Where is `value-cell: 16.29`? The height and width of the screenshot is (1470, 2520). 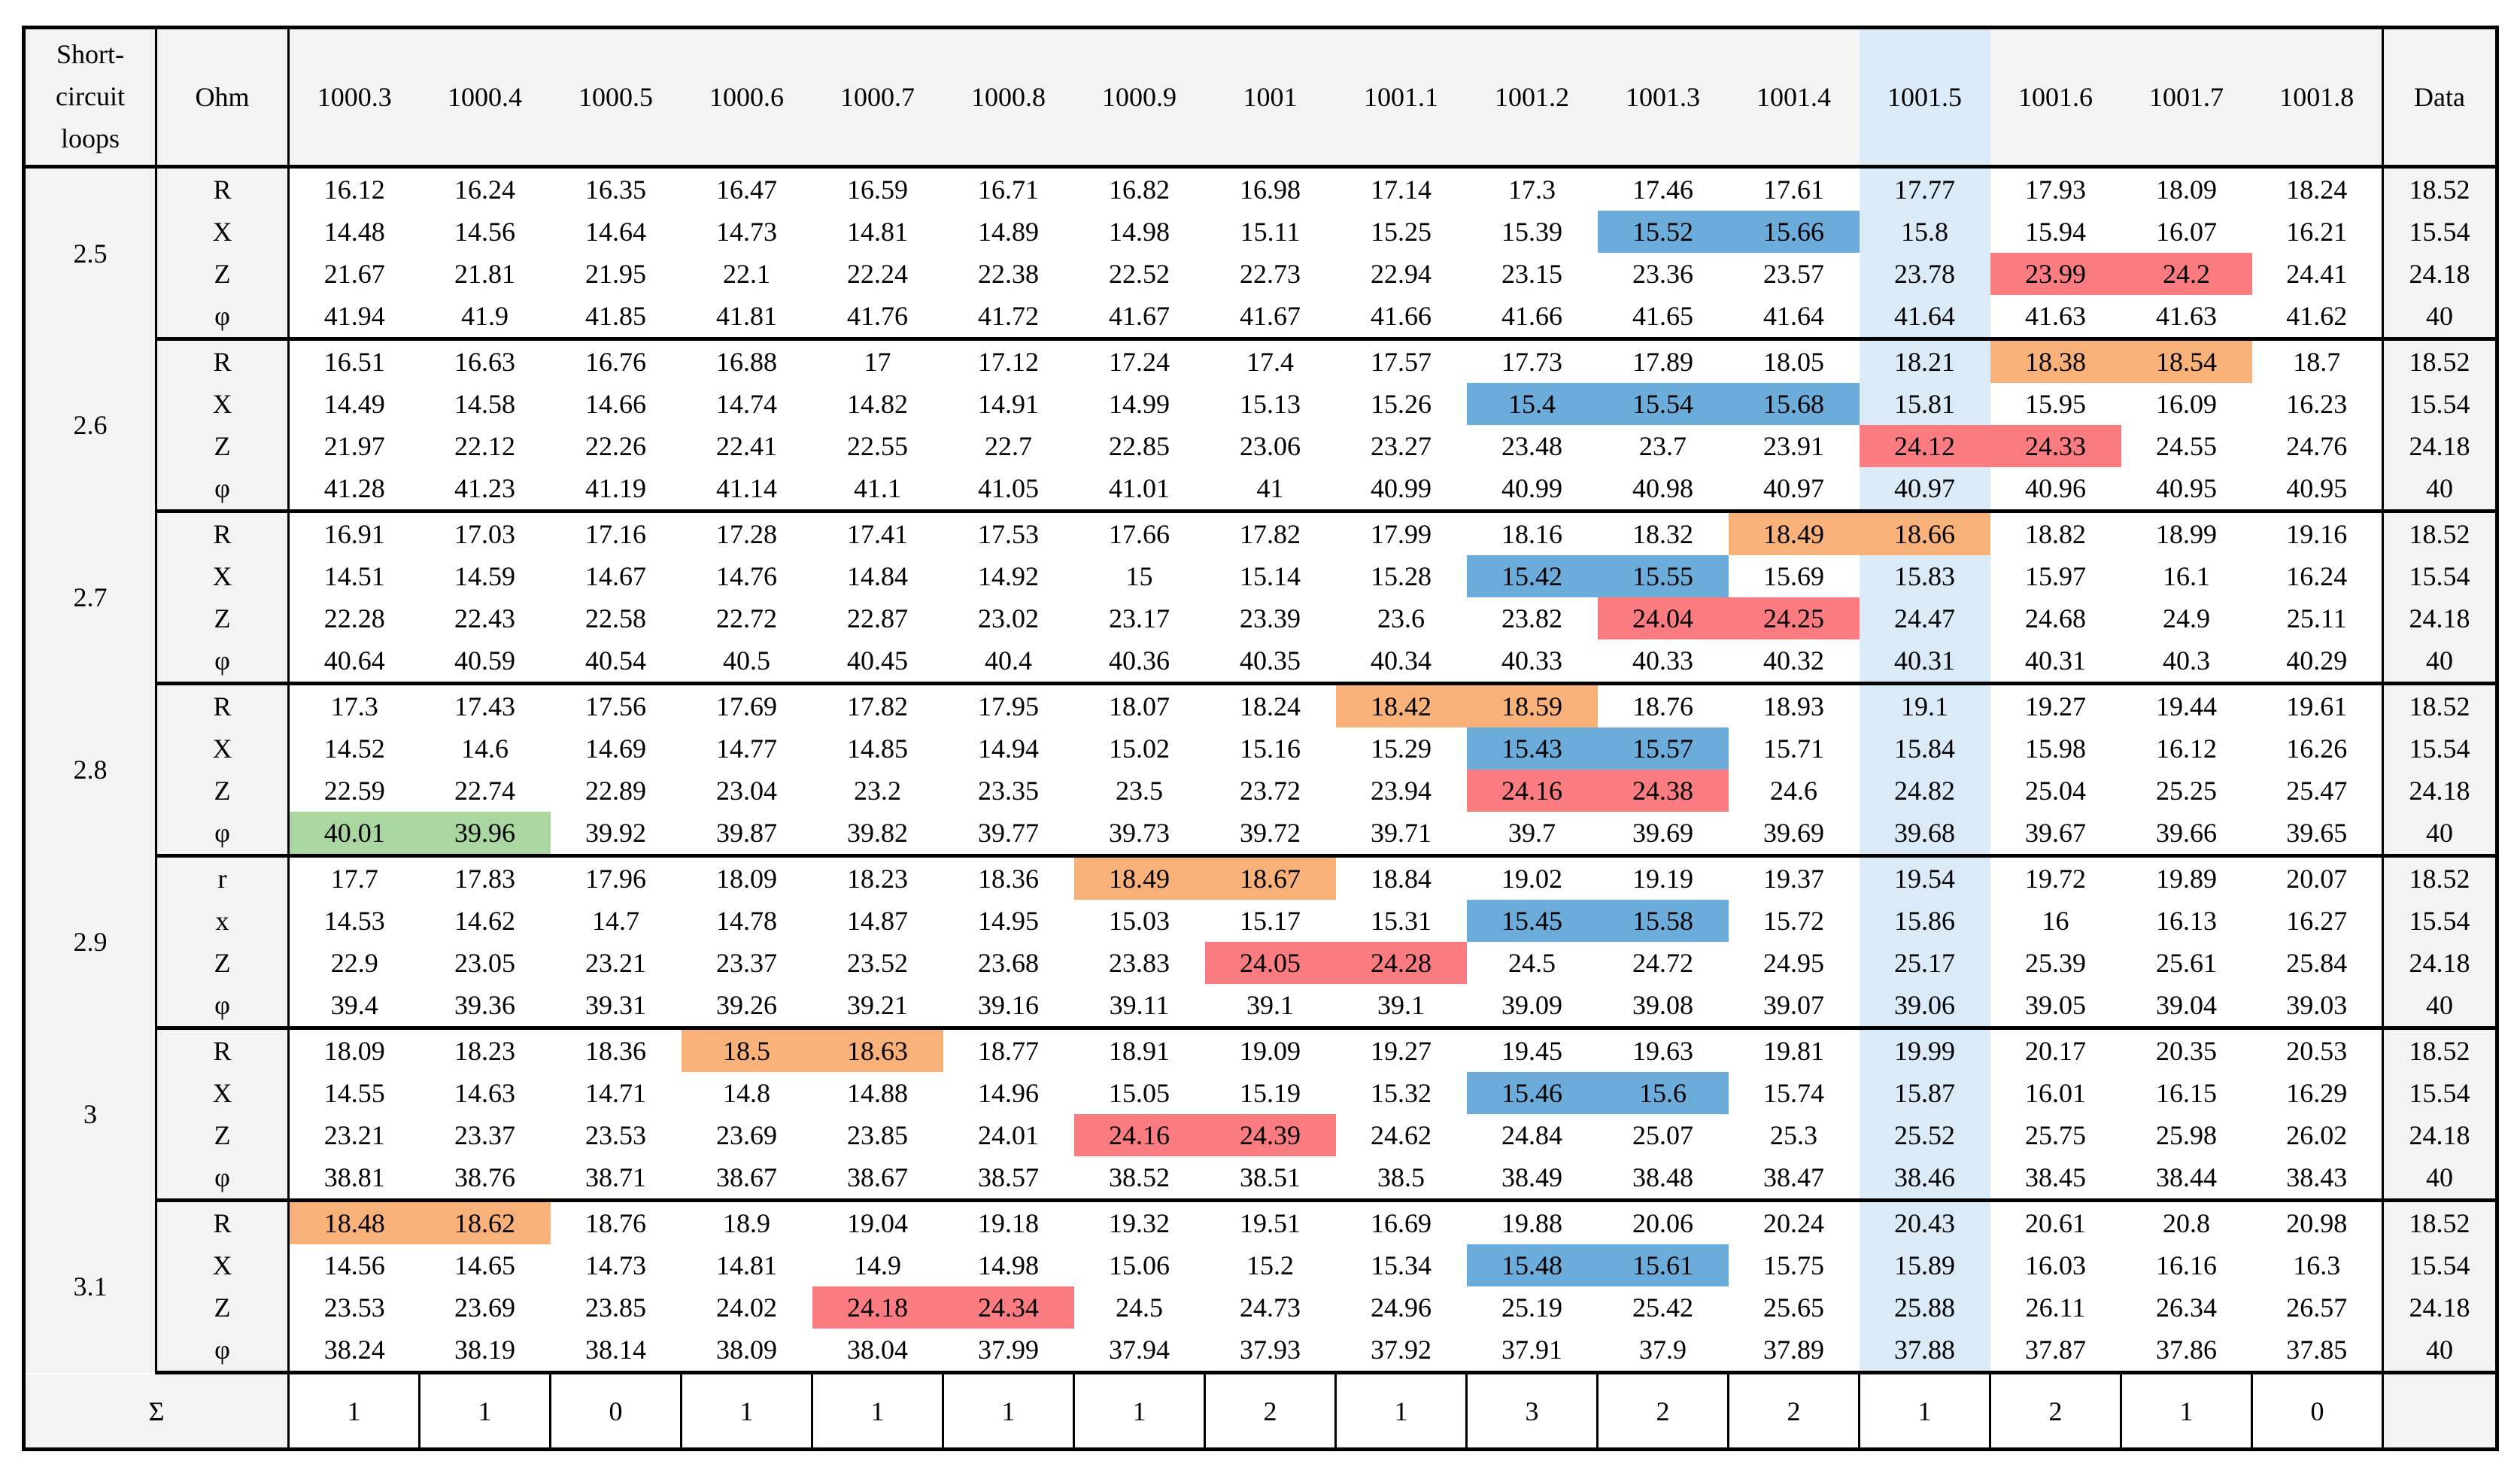
value-cell: 16.29 is located at coordinates (2317, 1093).